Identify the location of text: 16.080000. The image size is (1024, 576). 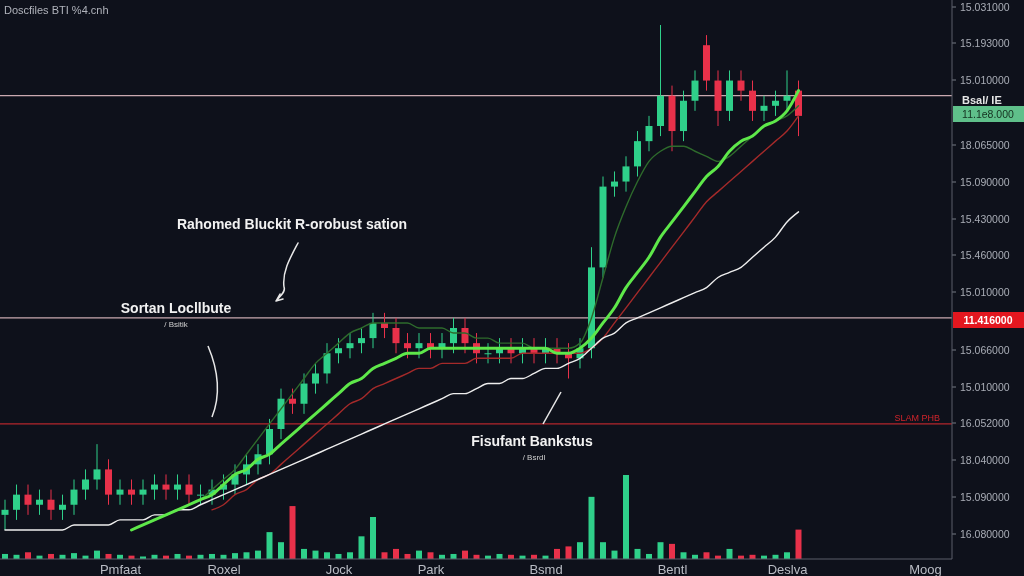
(985, 534).